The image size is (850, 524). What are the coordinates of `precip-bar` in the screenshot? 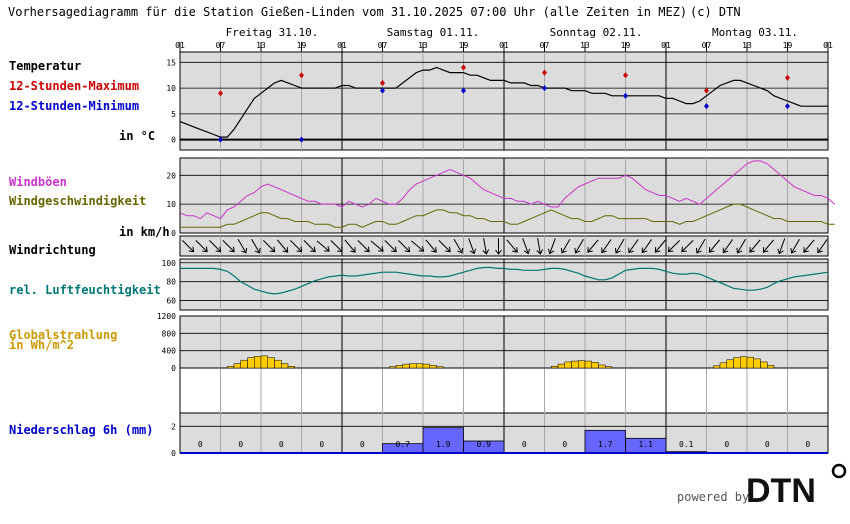 It's located at (443, 440).